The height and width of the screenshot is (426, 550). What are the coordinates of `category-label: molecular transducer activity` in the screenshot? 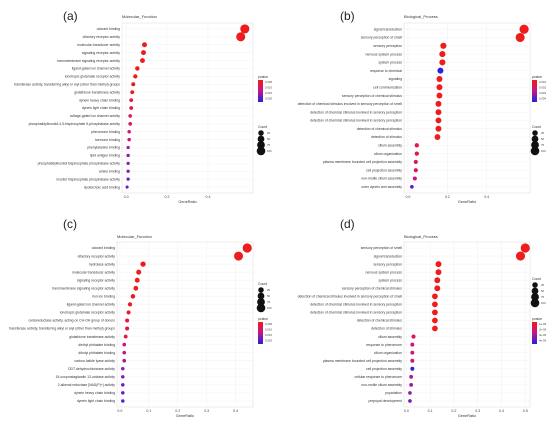 It's located at (93, 272).